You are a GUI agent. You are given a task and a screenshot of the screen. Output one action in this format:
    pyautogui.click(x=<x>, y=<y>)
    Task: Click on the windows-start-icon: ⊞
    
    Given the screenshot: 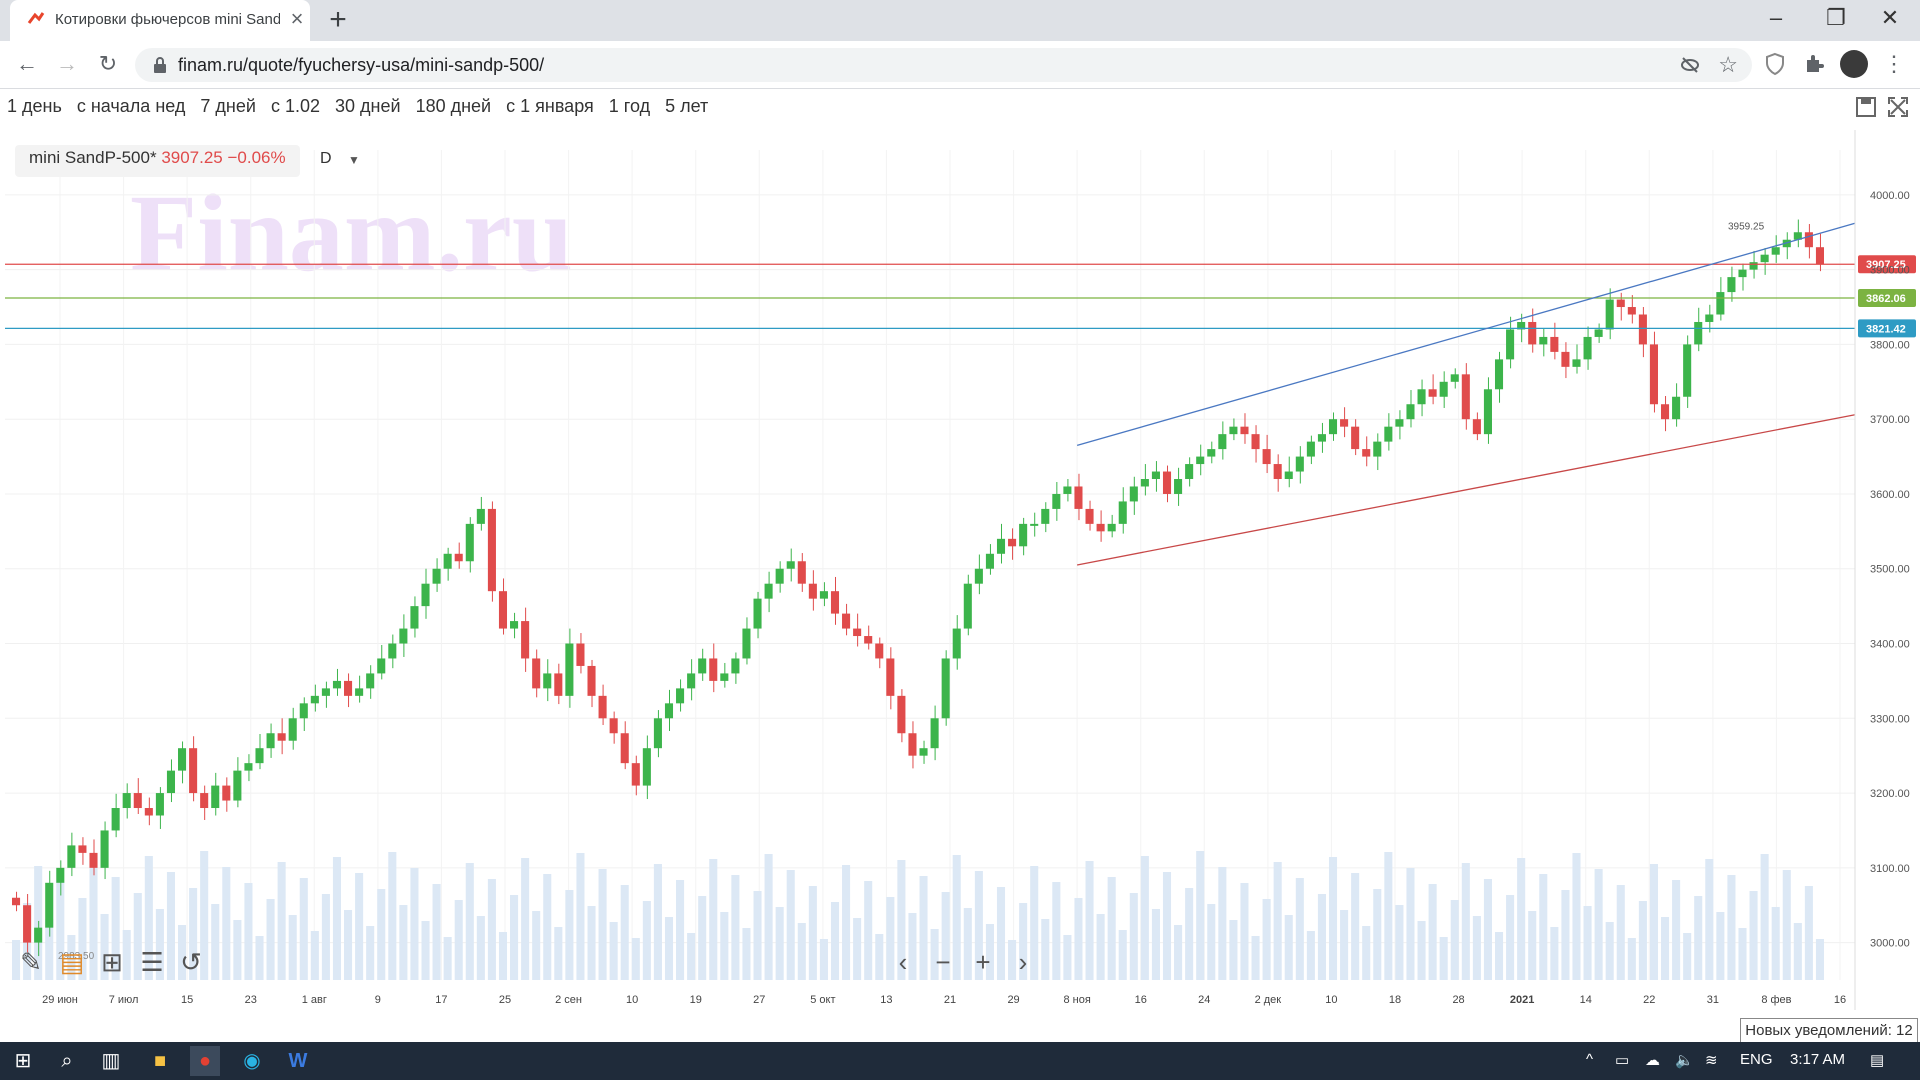 What is the action you would take?
    pyautogui.click(x=23, y=1061)
    